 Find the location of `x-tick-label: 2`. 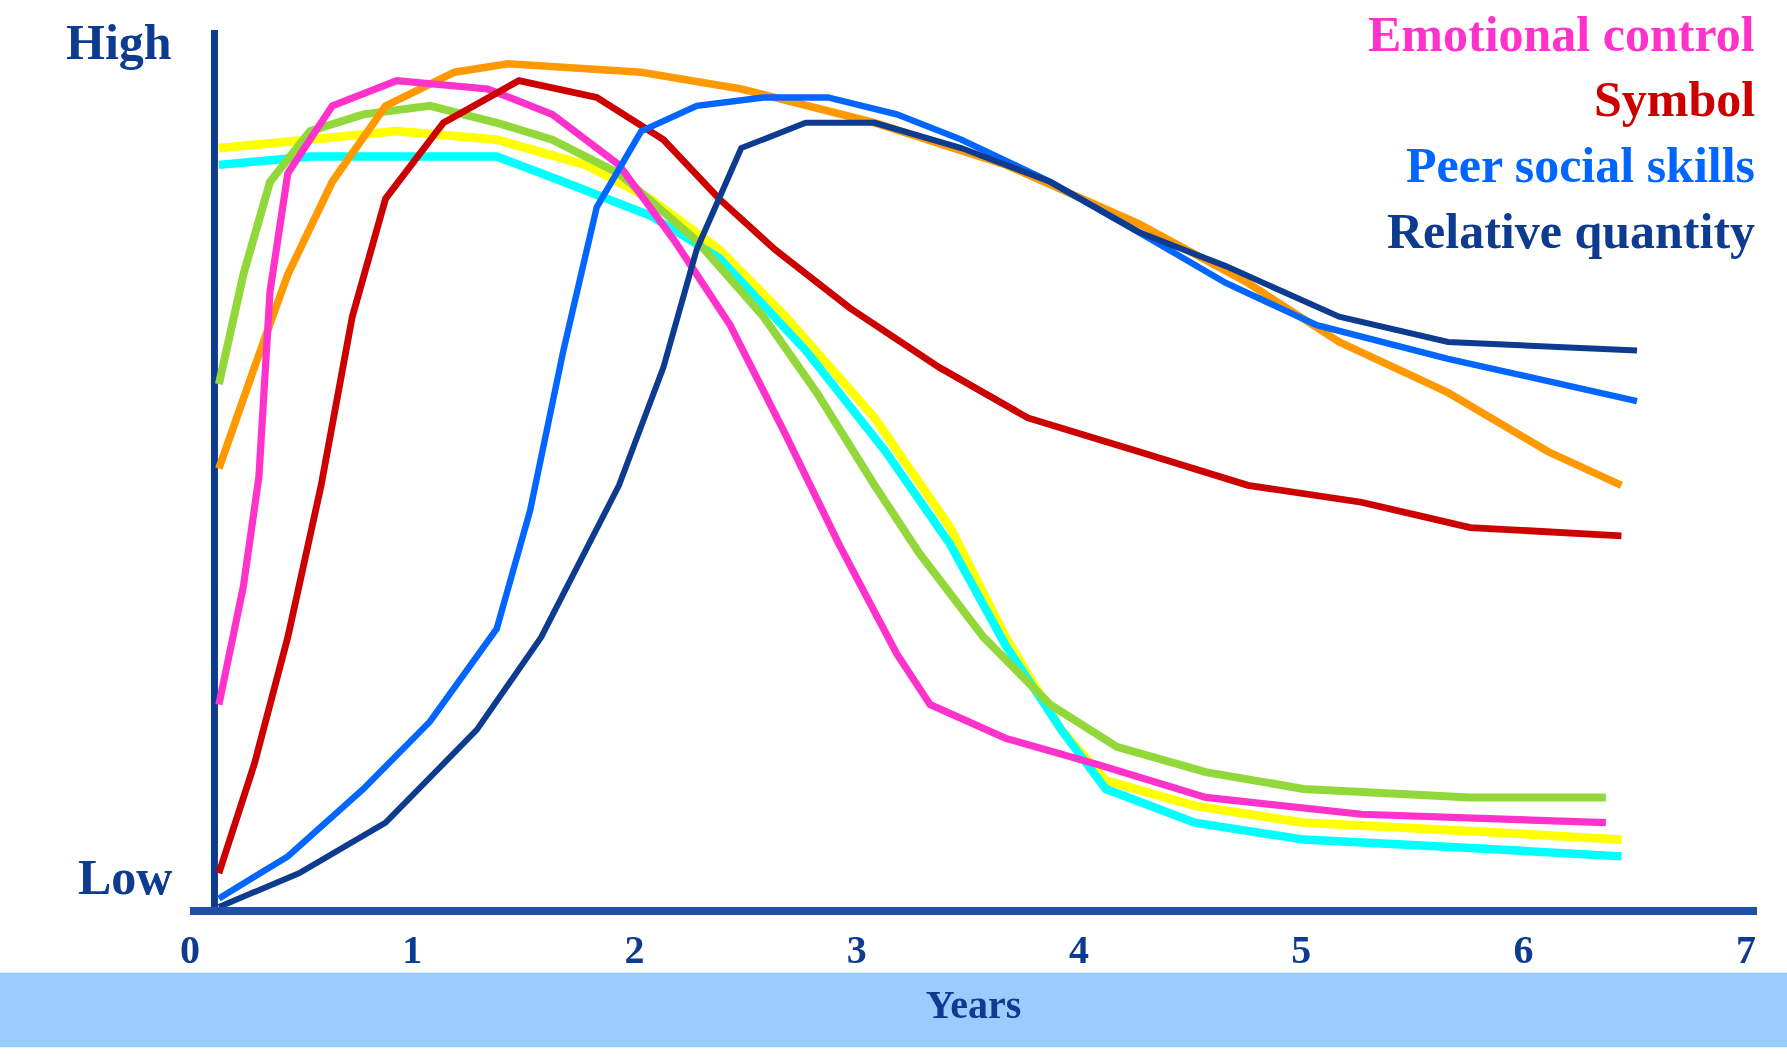

x-tick-label: 2 is located at coordinates (634, 949).